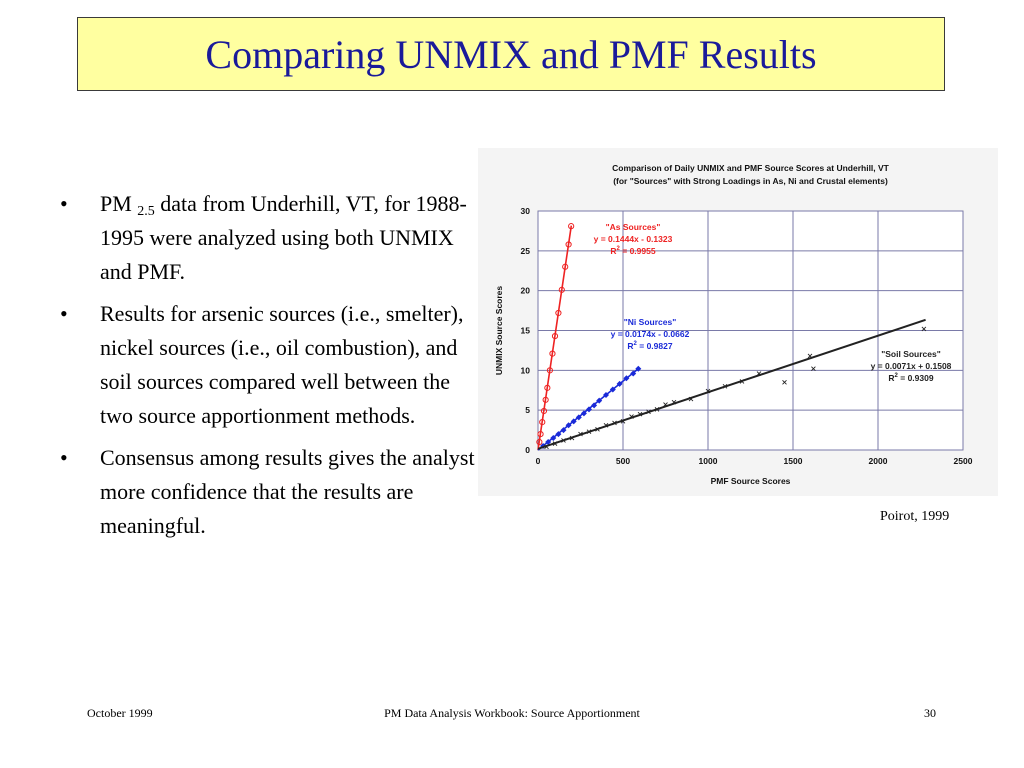  Describe the element at coordinates (793, 461) in the screenshot. I see `x-tick-label: 1500` at that location.